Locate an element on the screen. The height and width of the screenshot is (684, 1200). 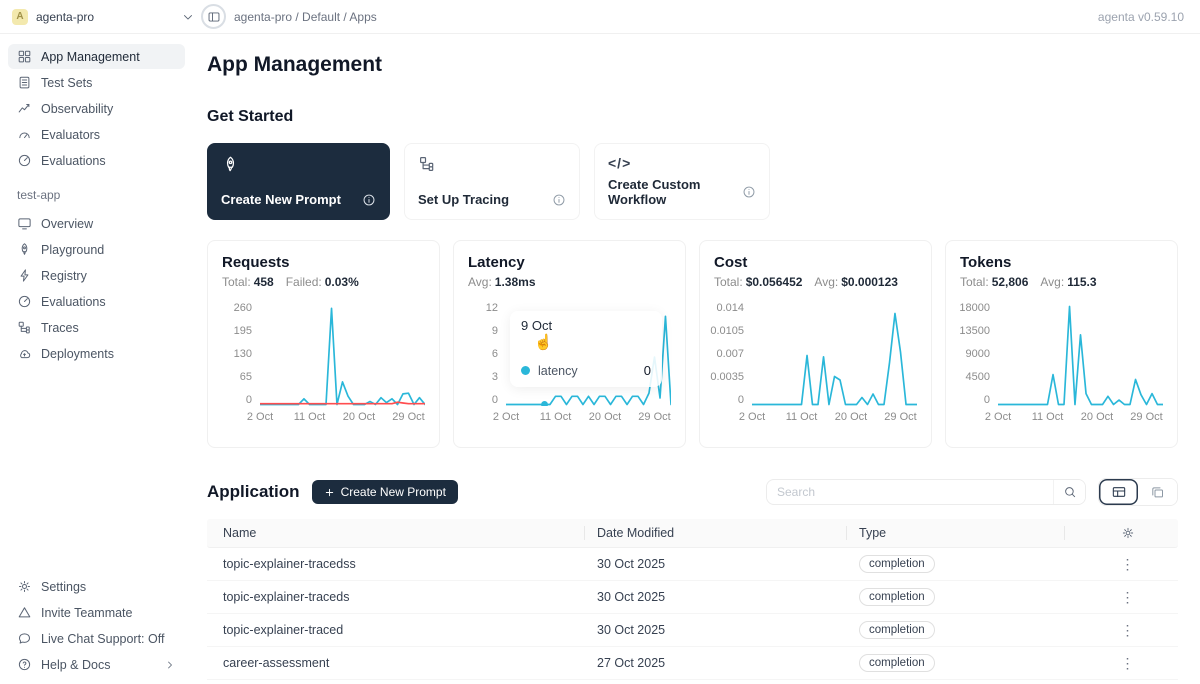
chart-title: Tokens is located at coordinates (986, 262).